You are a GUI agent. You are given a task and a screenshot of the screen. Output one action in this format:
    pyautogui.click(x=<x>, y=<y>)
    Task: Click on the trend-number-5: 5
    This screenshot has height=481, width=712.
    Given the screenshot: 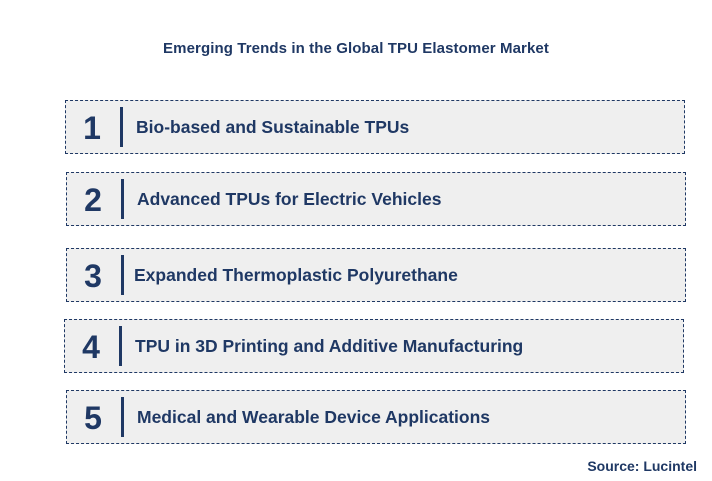 What is the action you would take?
    pyautogui.click(x=93, y=418)
    